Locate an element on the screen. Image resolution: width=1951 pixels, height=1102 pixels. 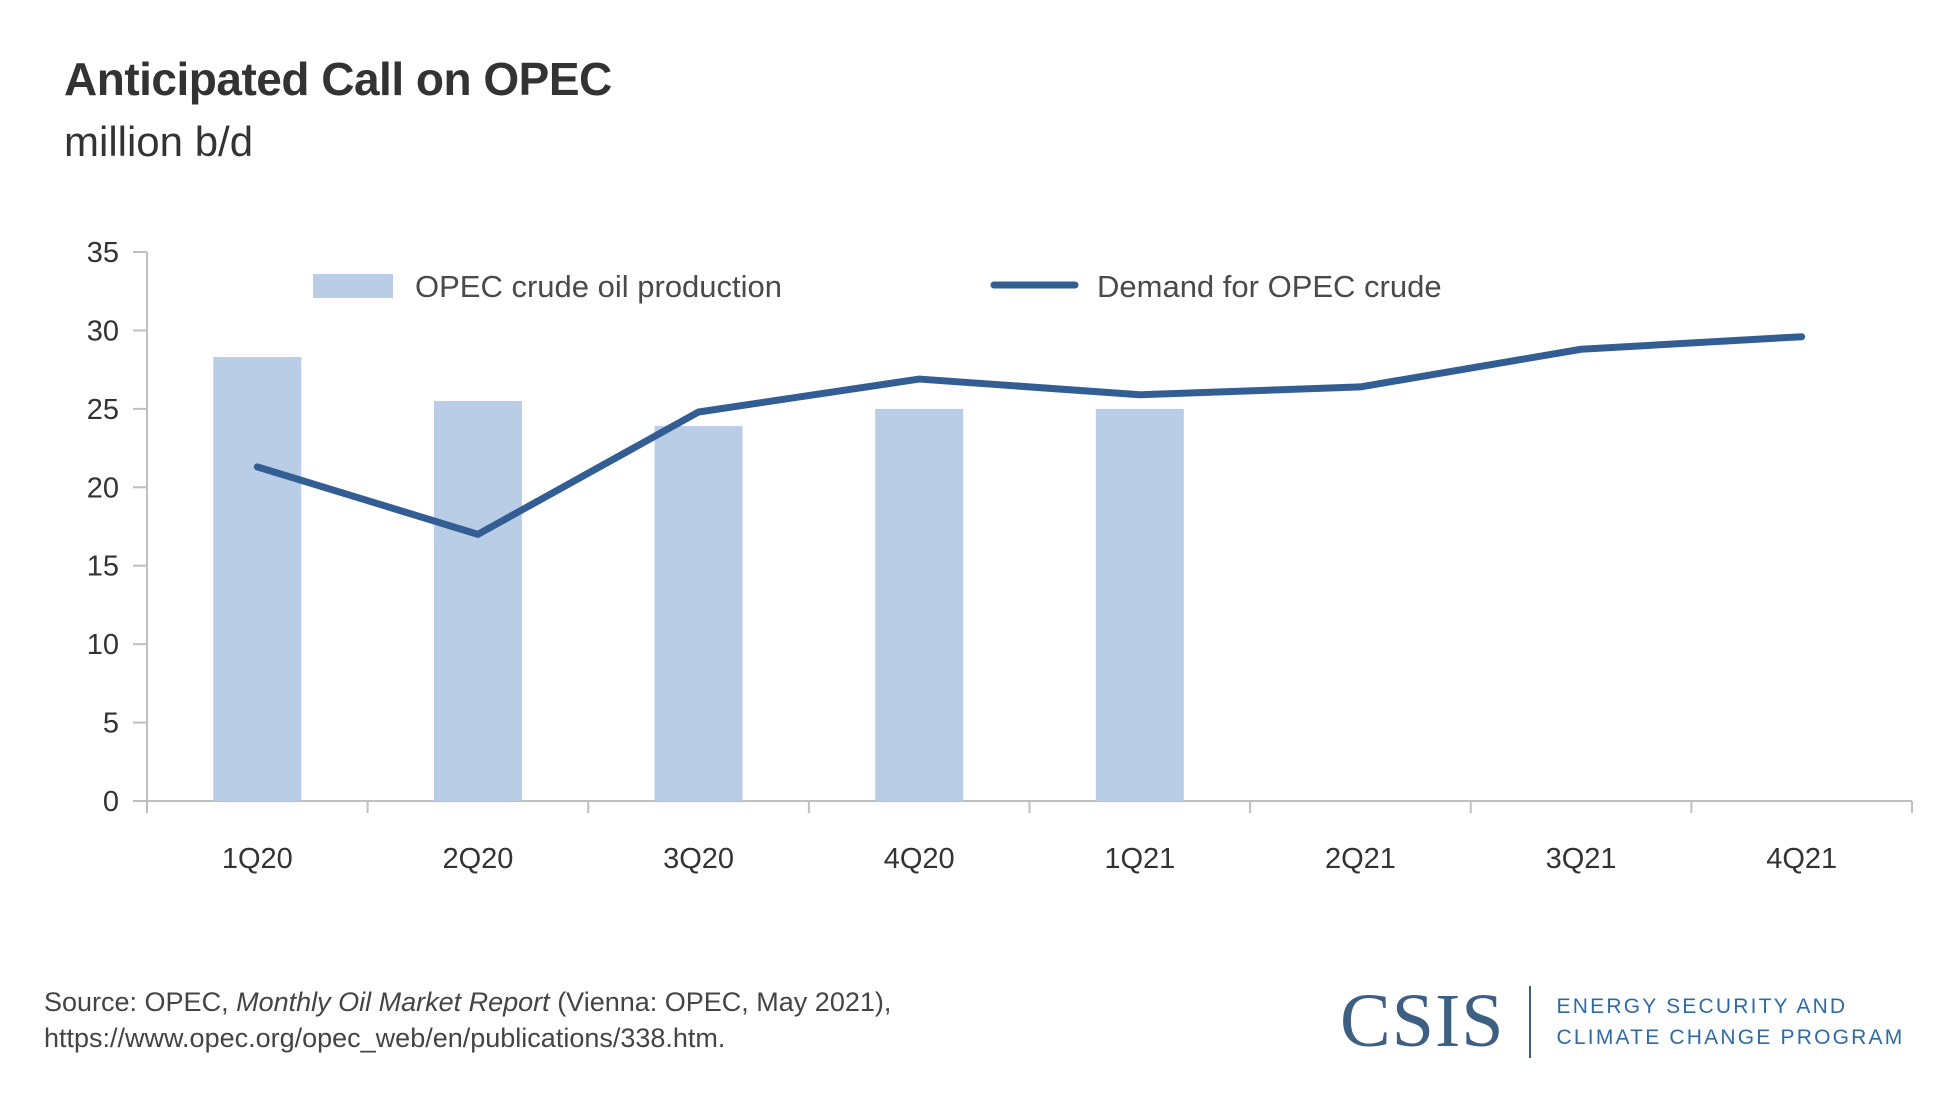
legend-swatch-production is located at coordinates (353, 286).